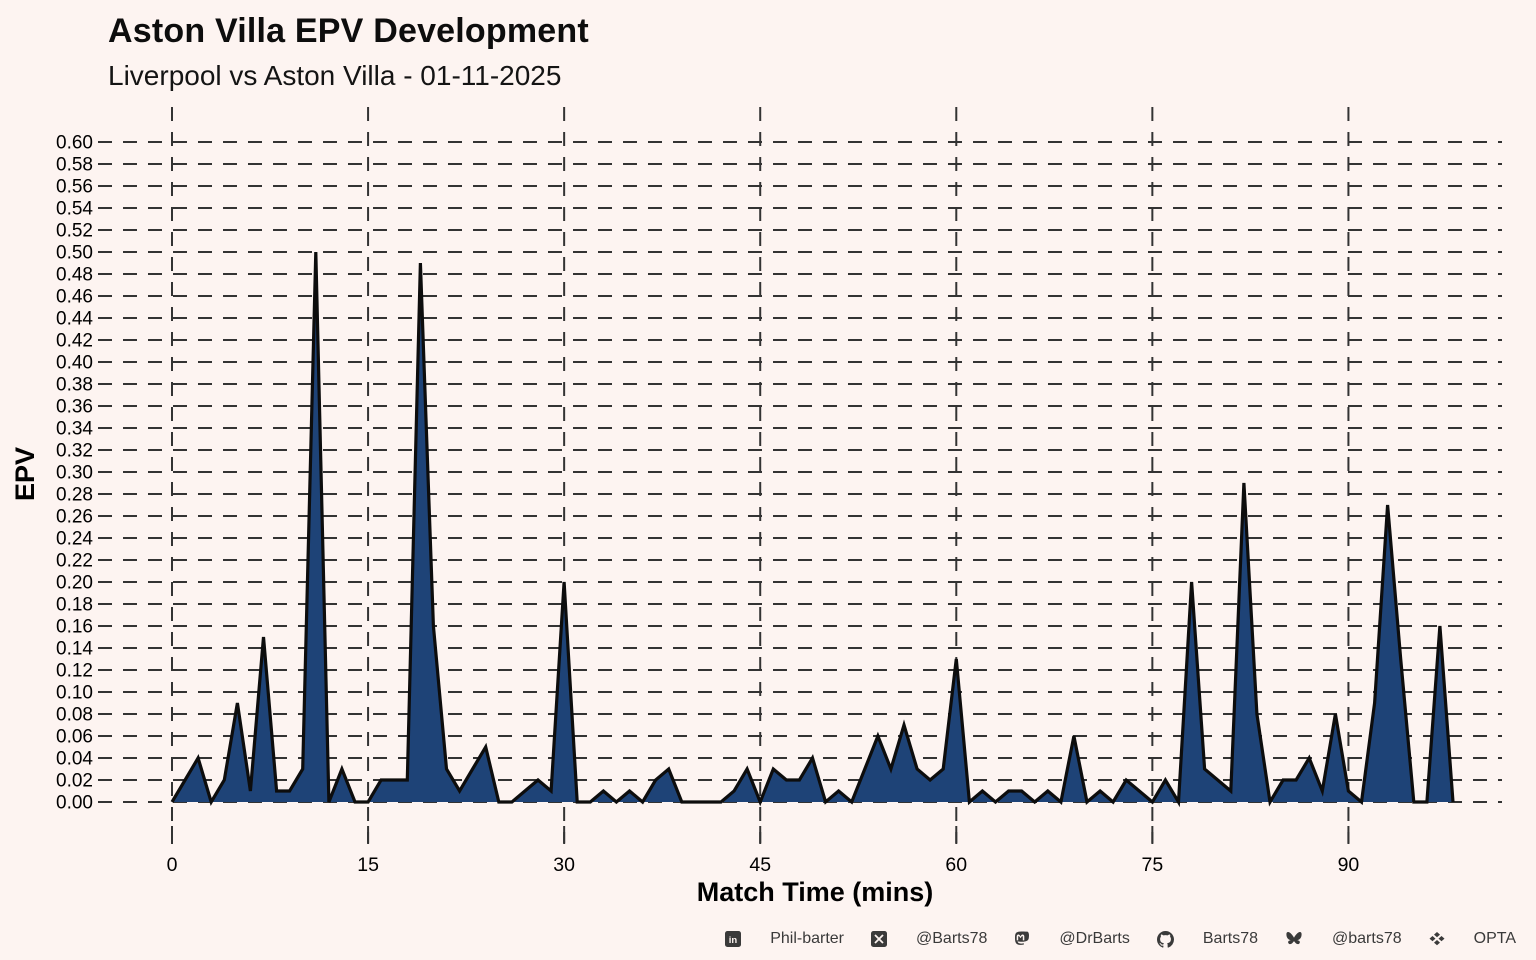  Describe the element at coordinates (74, 671) in the screenshot. I see `y-tick-label: 0.12` at that location.